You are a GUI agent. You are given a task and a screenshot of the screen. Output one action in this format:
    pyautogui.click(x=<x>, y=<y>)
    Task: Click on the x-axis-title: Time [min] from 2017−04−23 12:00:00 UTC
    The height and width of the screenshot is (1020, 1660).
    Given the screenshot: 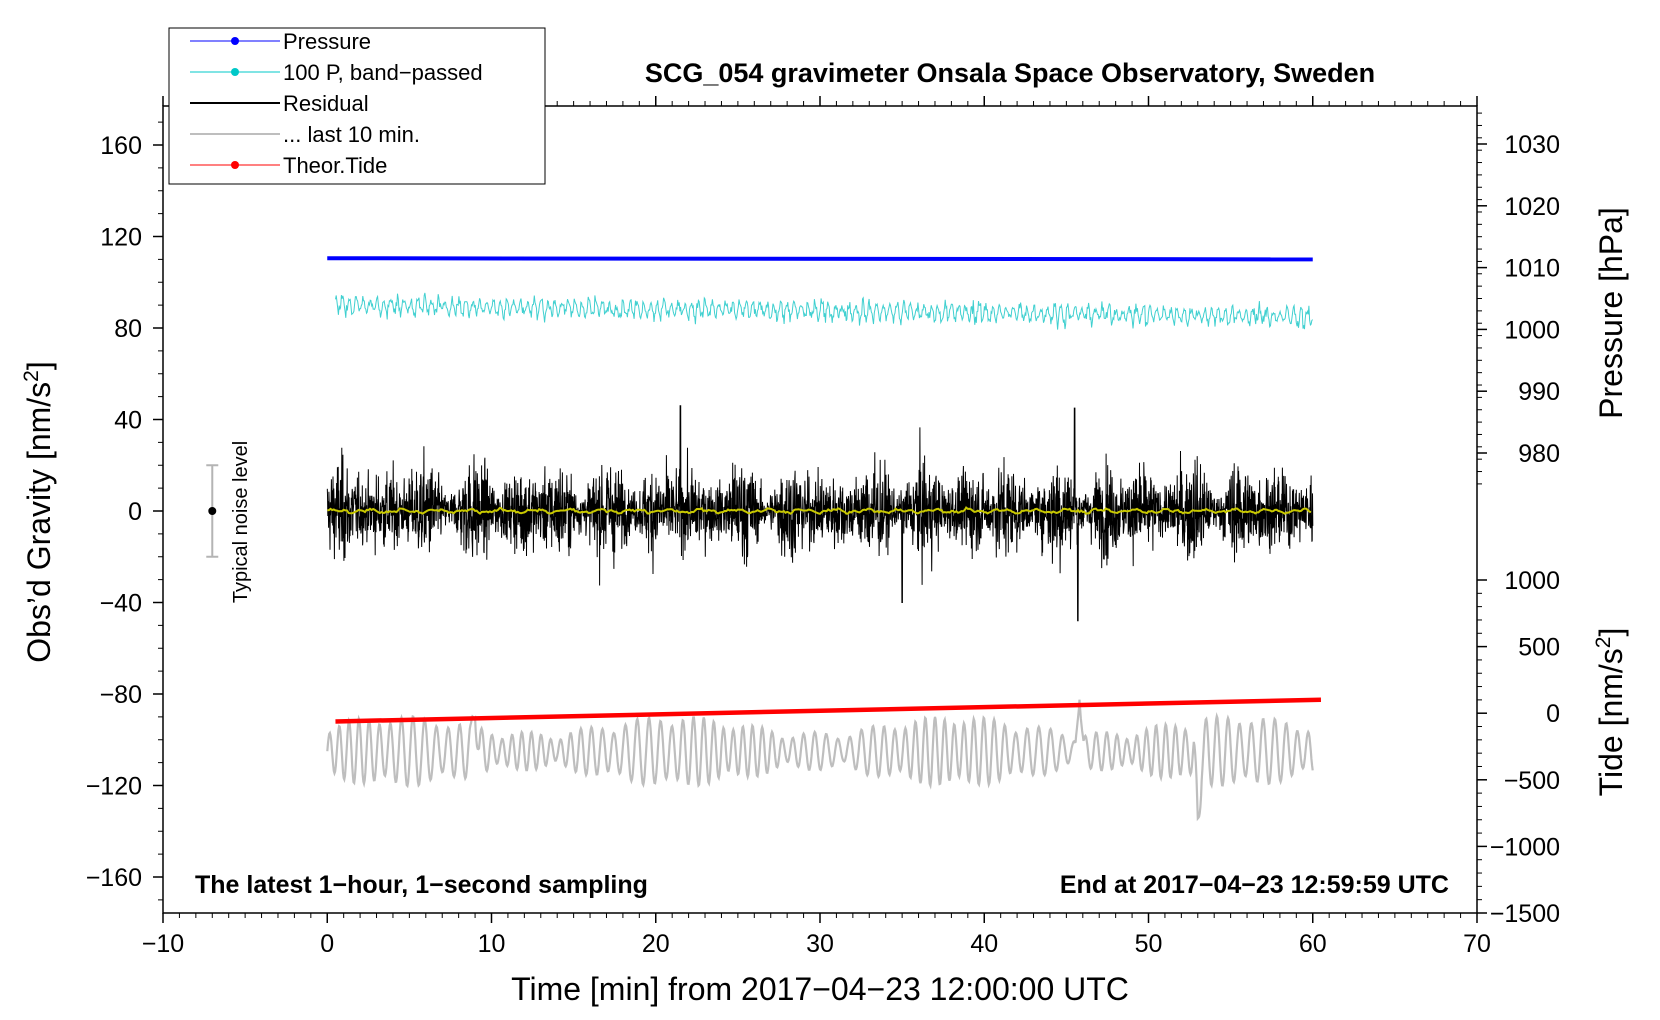 What is the action you would take?
    pyautogui.click(x=820, y=989)
    